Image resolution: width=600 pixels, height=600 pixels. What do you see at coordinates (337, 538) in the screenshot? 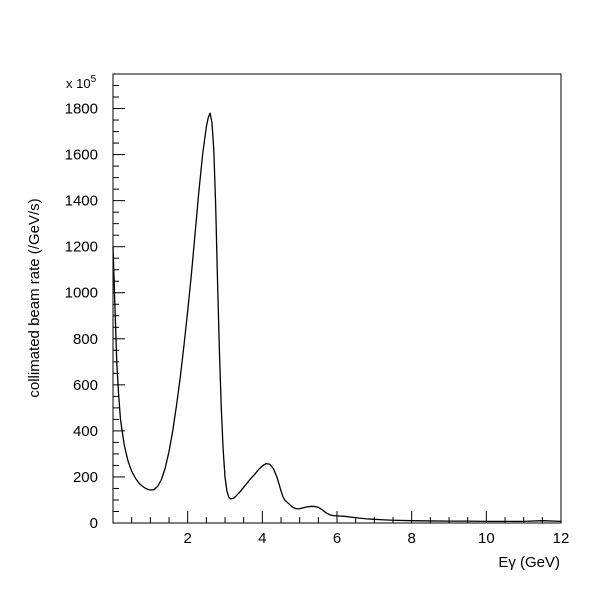
I see `x-tick-label: 6` at bounding box center [337, 538].